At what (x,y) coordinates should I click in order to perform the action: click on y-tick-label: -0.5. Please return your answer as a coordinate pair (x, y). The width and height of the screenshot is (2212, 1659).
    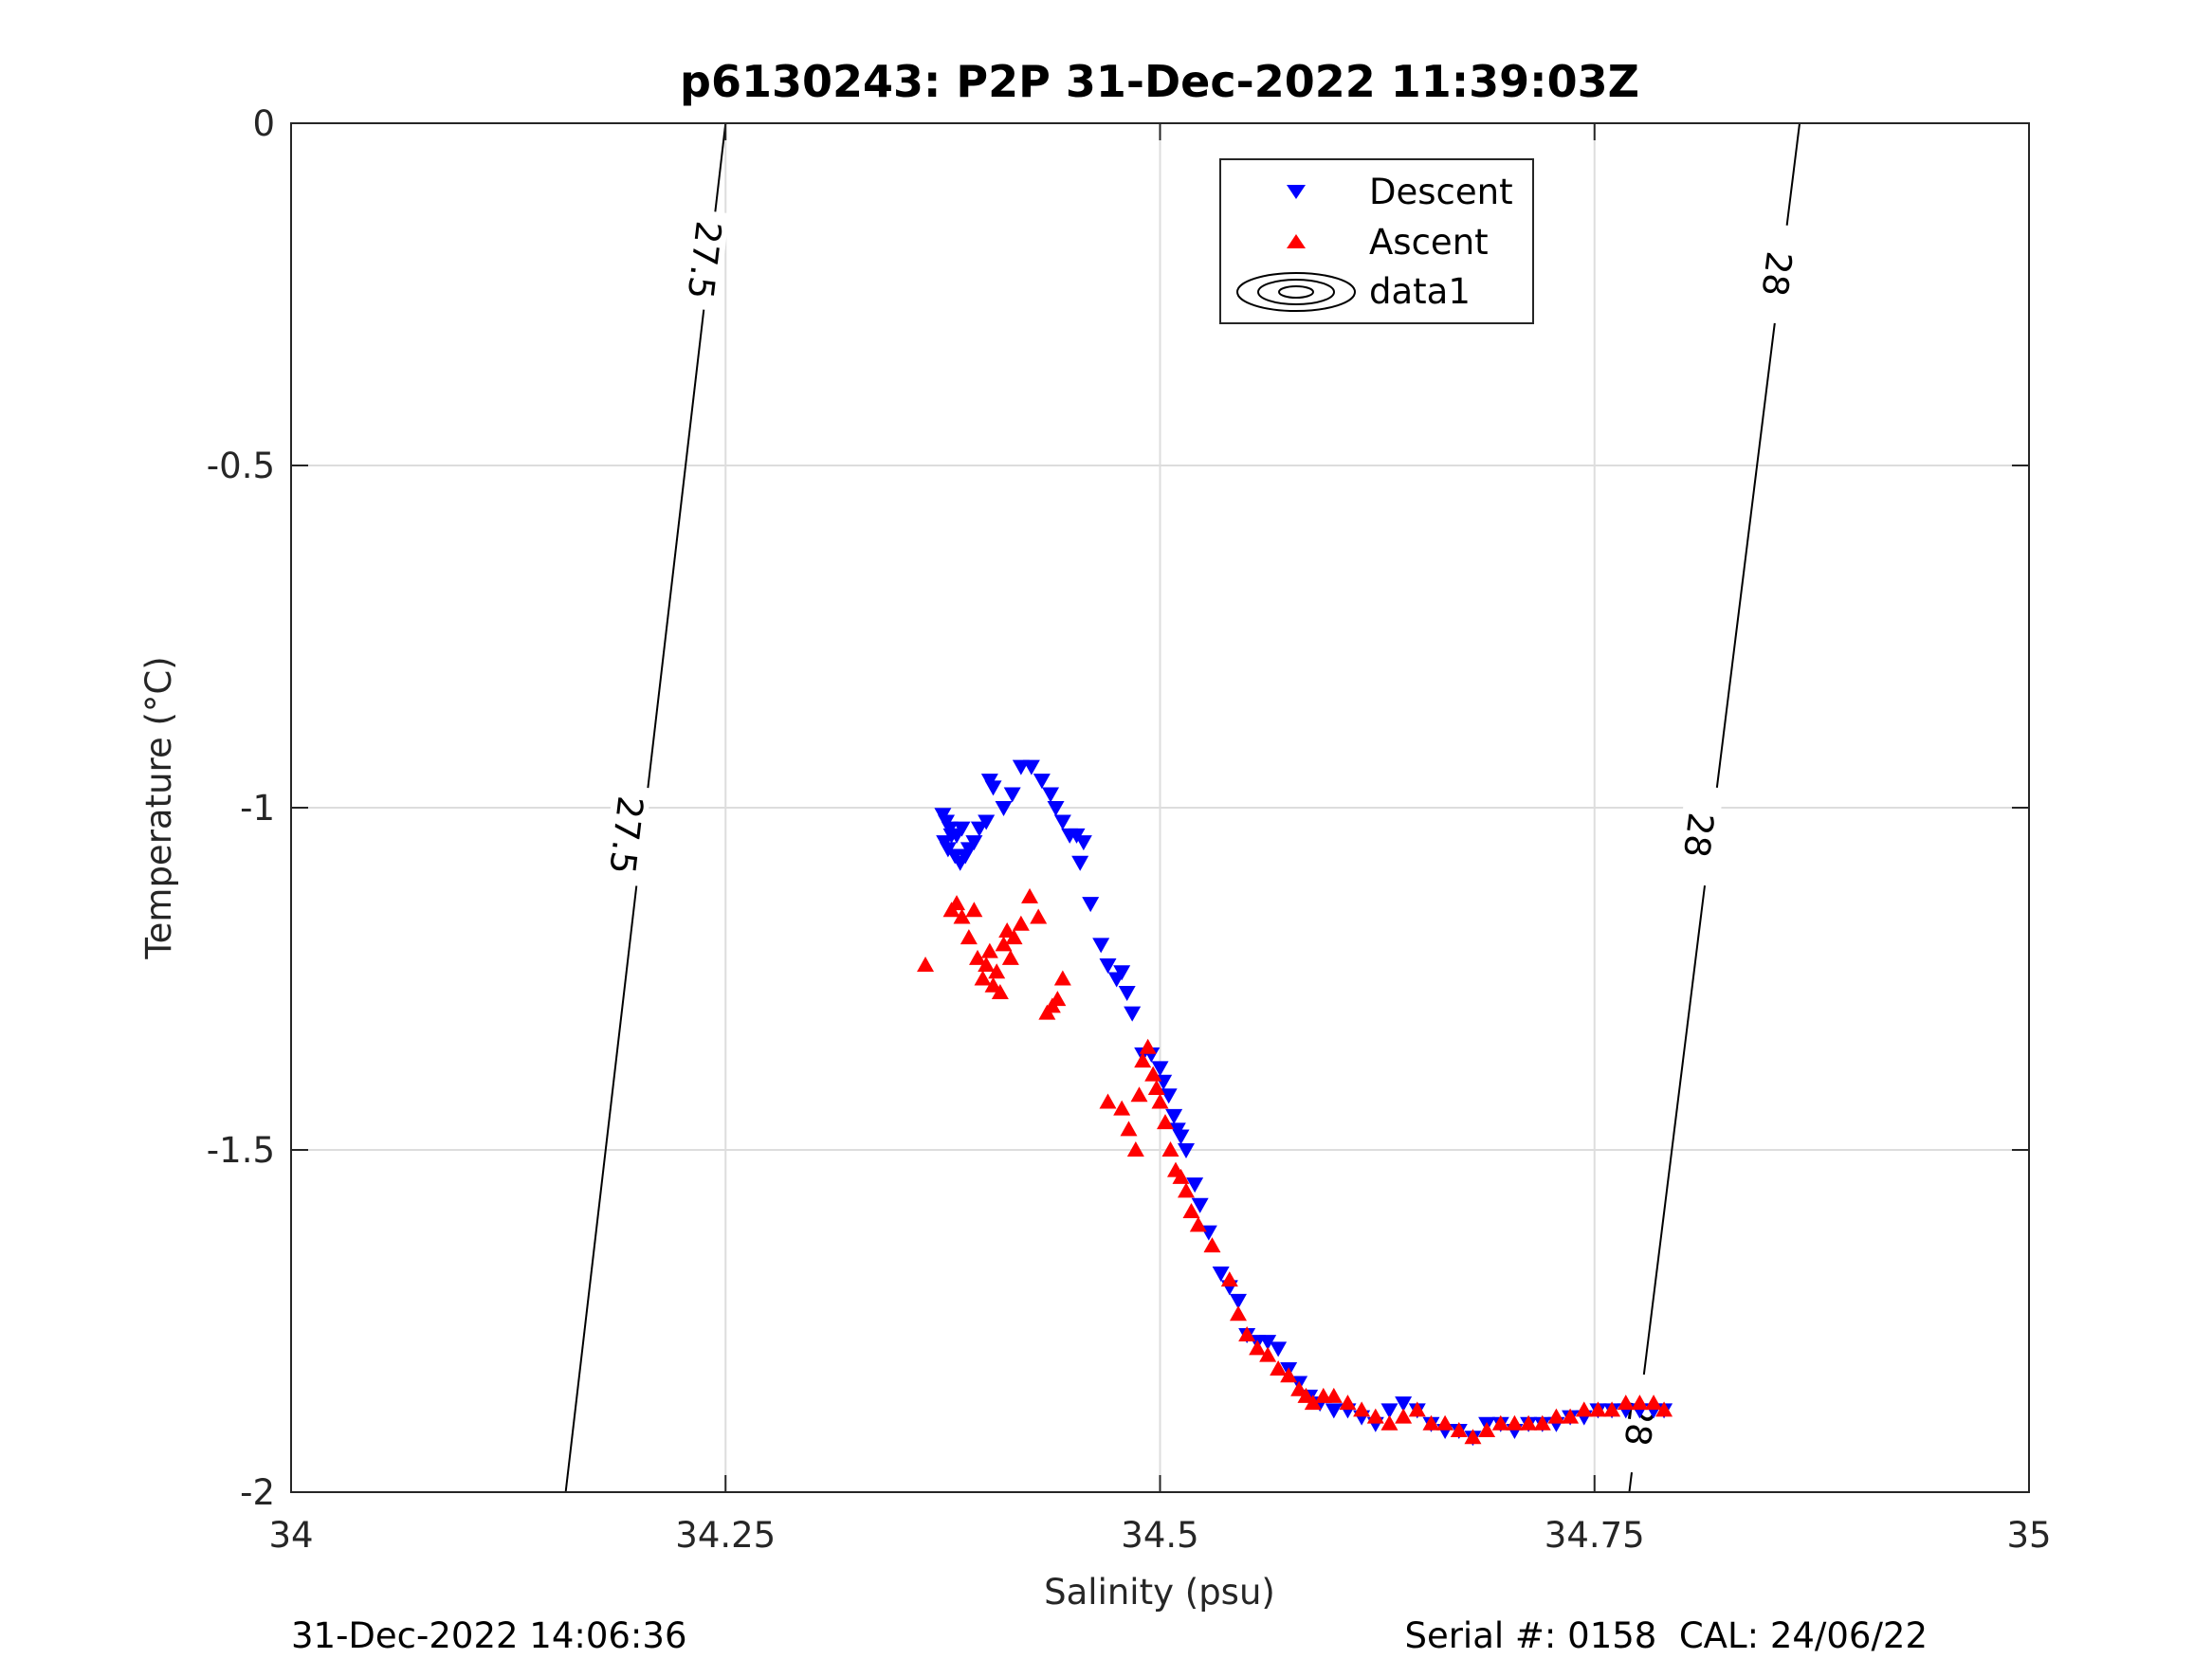
    Looking at the image, I should click on (241, 466).